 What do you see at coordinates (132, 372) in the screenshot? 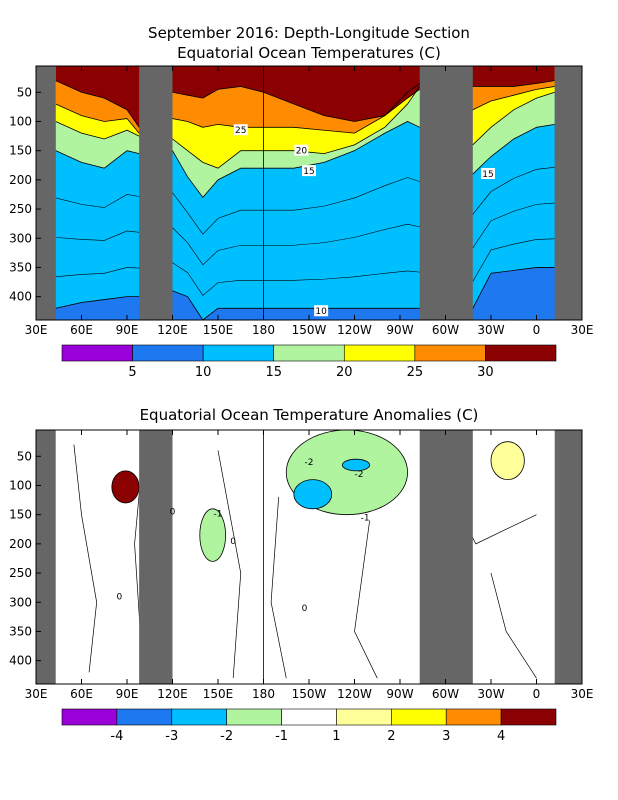
I see `colorbar-label: 5` at bounding box center [132, 372].